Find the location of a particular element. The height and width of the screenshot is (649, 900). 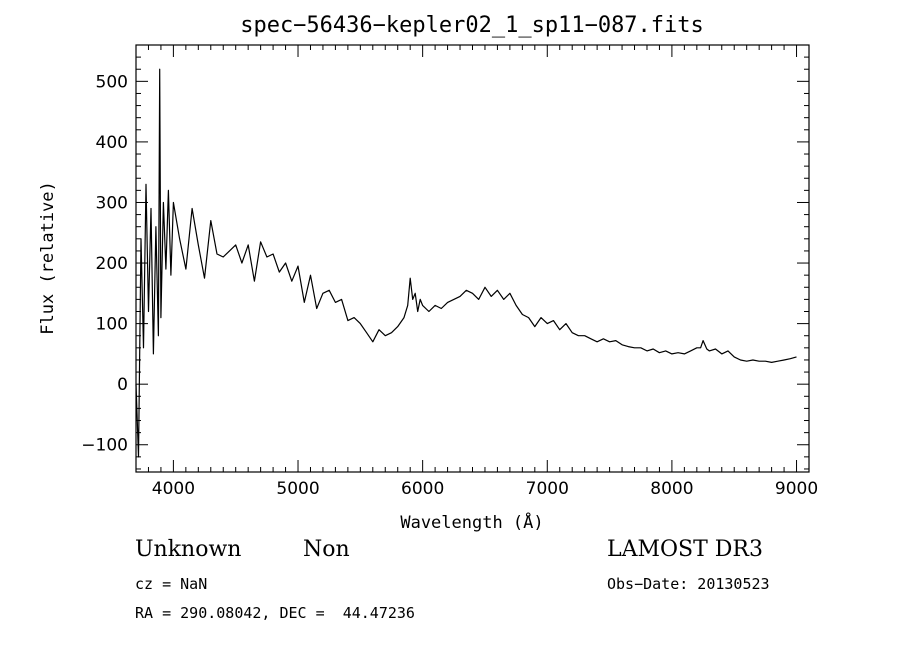

y-tick-label: 400 is located at coordinates (112, 143).